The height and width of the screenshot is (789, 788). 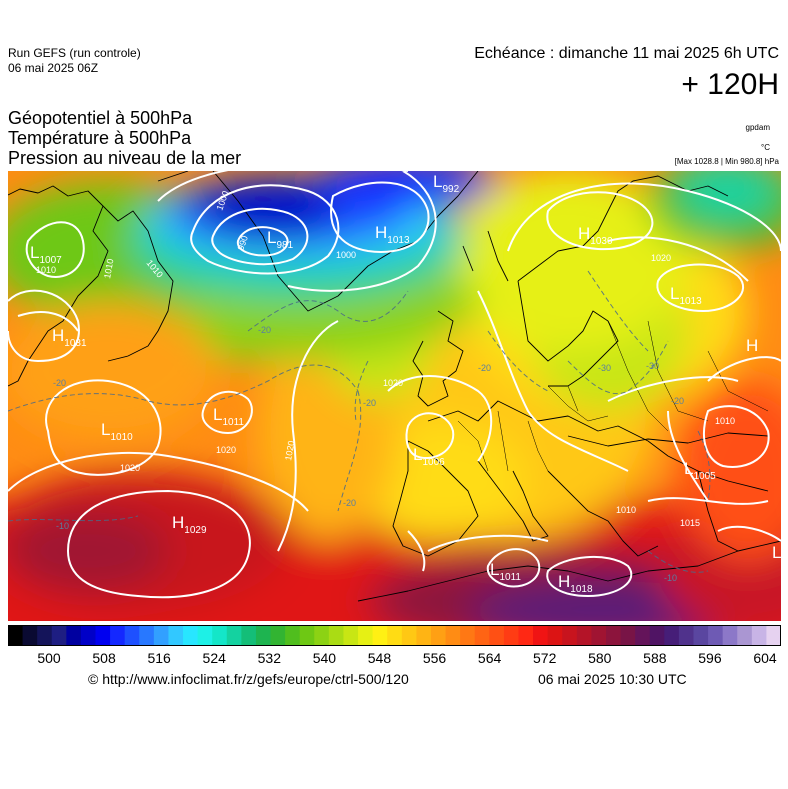 I want to click on pressure-system-high: H1029, so click(x=189, y=524).